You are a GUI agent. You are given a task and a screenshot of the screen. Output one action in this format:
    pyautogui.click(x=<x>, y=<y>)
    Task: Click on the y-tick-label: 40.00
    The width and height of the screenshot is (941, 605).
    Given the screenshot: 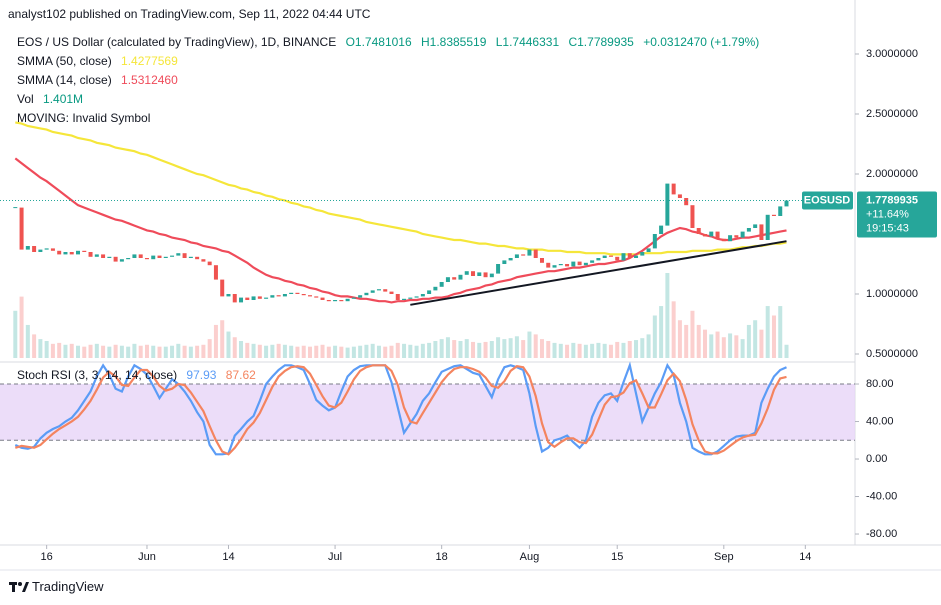 What is the action you would take?
    pyautogui.click(x=880, y=421)
    